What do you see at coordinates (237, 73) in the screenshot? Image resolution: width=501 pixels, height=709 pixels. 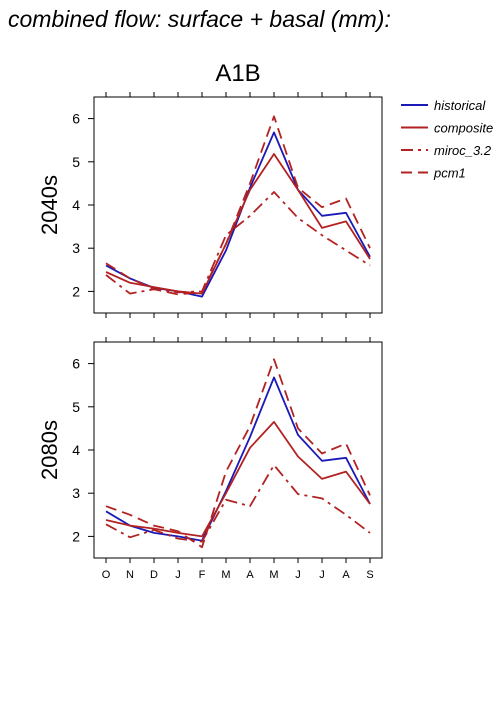 I see `scenario-title: A1B` at bounding box center [237, 73].